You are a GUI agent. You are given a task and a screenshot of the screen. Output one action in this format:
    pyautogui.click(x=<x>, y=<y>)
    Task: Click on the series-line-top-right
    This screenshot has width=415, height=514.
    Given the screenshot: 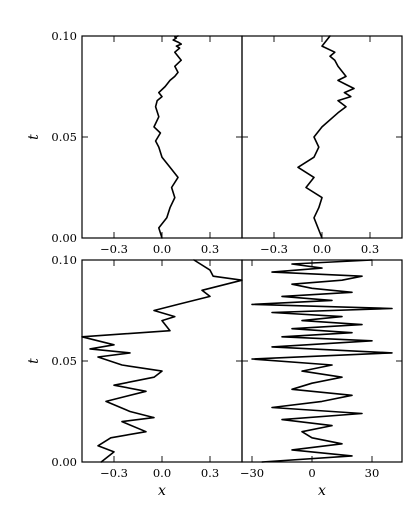 What is the action you would take?
    pyautogui.click(x=326, y=137)
    